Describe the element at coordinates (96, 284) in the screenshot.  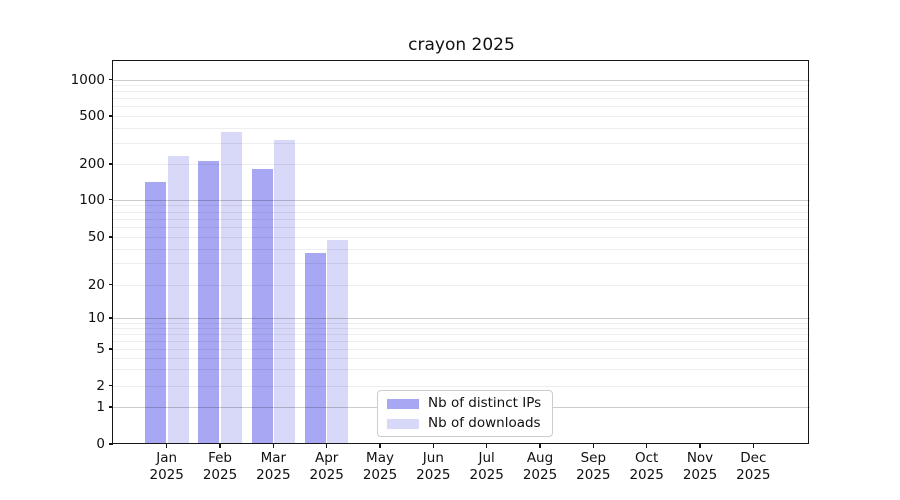
I see `y-tick-label-20: 20` at that location.